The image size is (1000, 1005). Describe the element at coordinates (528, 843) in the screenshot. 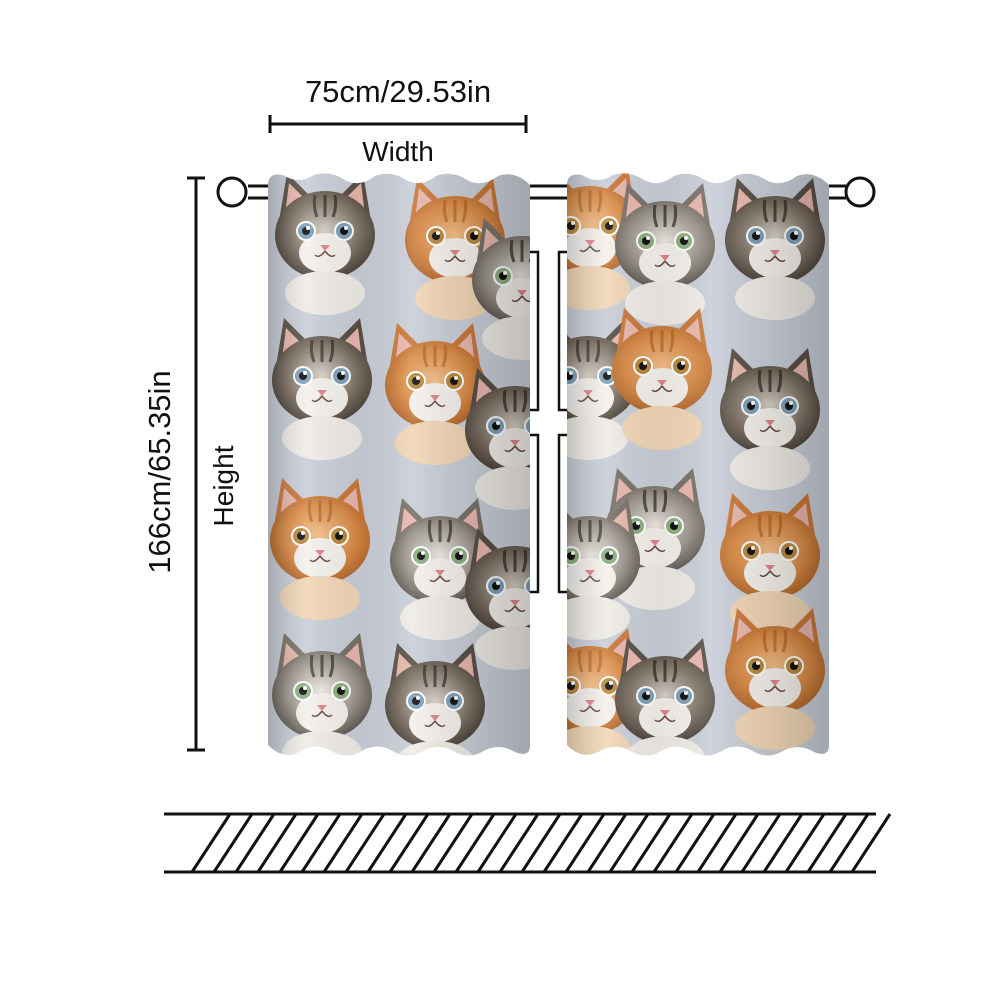

I see `floor-hatch-icon` at that location.